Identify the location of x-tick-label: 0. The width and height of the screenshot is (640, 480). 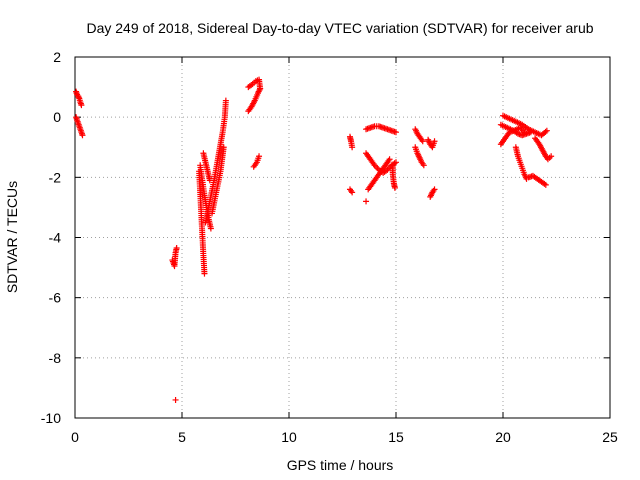
(75, 437).